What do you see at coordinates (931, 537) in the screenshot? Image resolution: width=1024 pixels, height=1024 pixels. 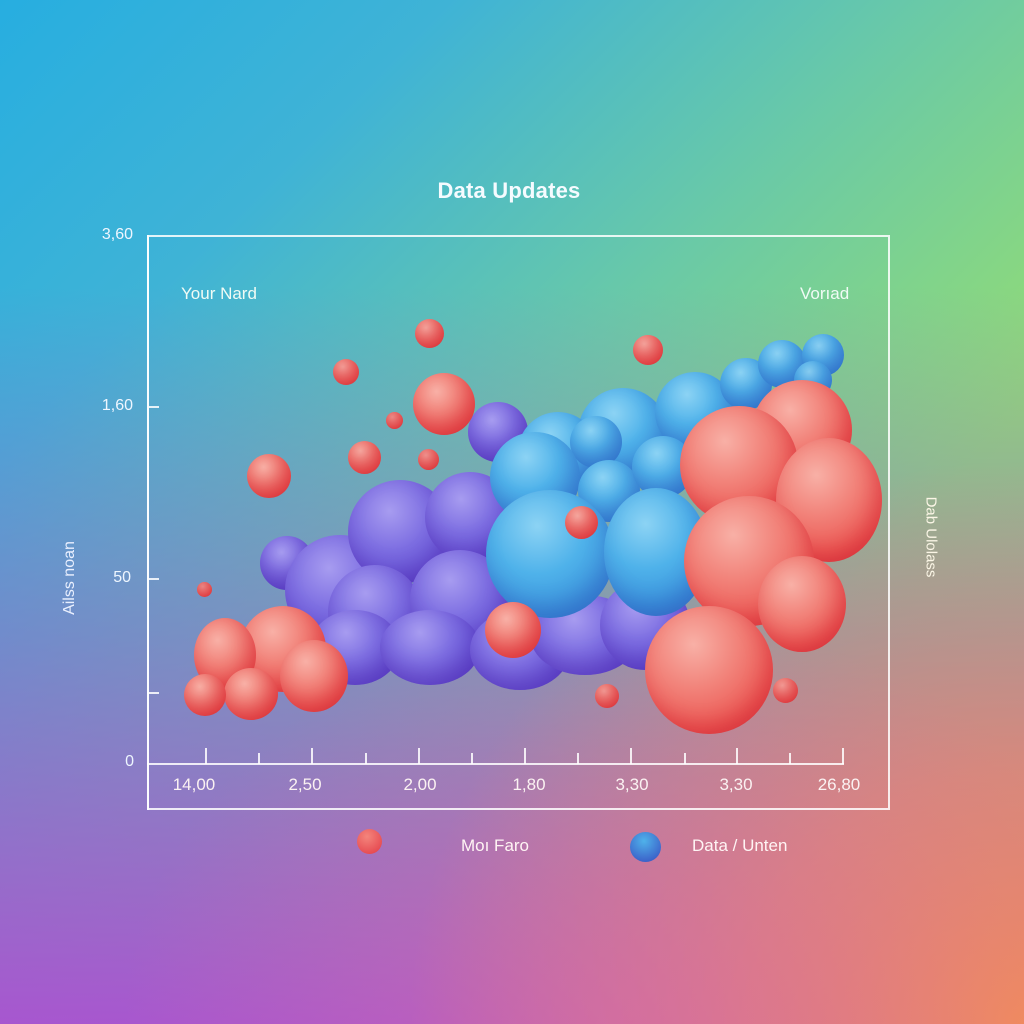 I see `y-axis-title-right: Dab Ulolass` at bounding box center [931, 537].